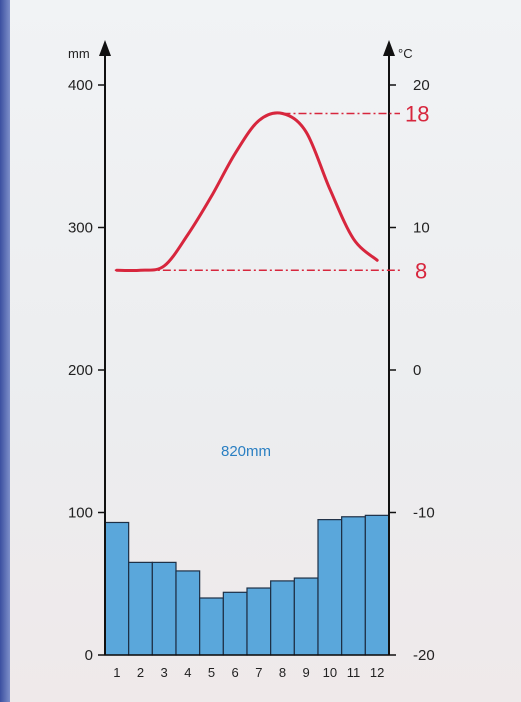  What do you see at coordinates (80, 228) in the screenshot?
I see `left-tick-label: 300` at bounding box center [80, 228].